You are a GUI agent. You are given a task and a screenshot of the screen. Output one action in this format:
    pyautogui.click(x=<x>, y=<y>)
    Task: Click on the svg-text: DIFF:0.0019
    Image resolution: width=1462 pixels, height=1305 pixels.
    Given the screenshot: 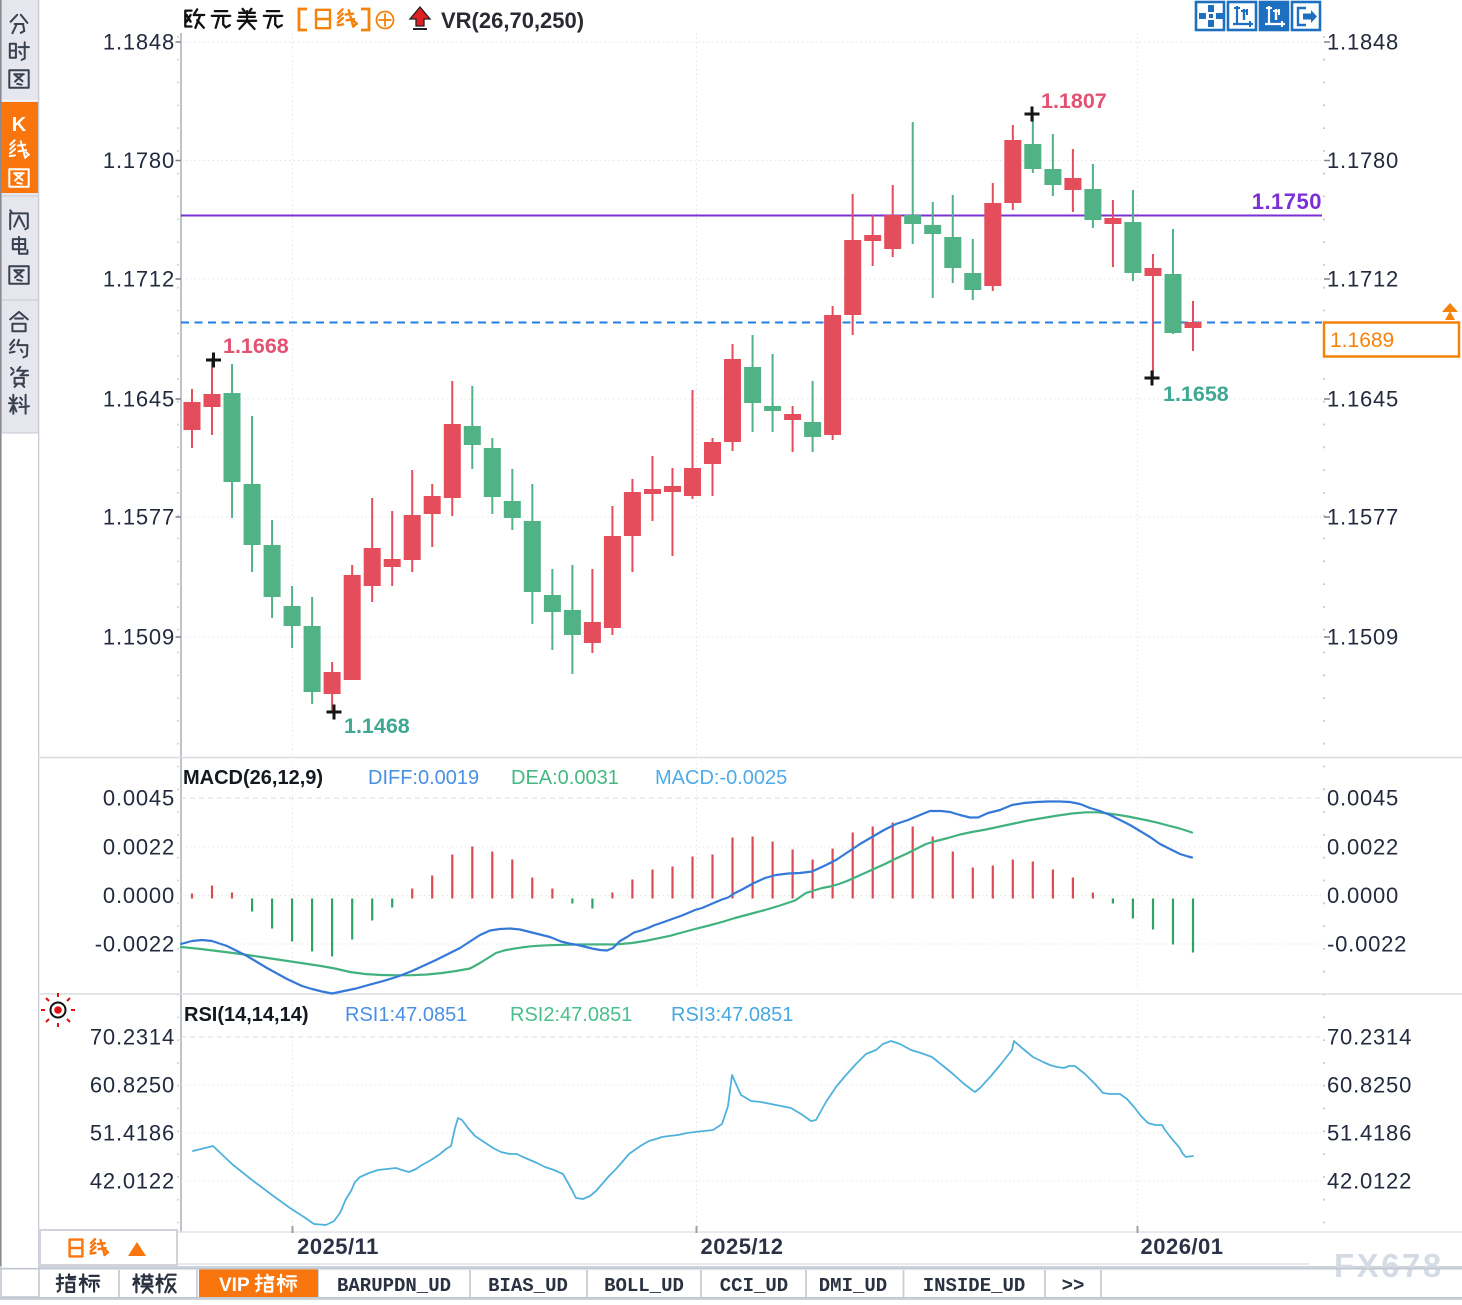 What is the action you would take?
    pyautogui.click(x=423, y=778)
    